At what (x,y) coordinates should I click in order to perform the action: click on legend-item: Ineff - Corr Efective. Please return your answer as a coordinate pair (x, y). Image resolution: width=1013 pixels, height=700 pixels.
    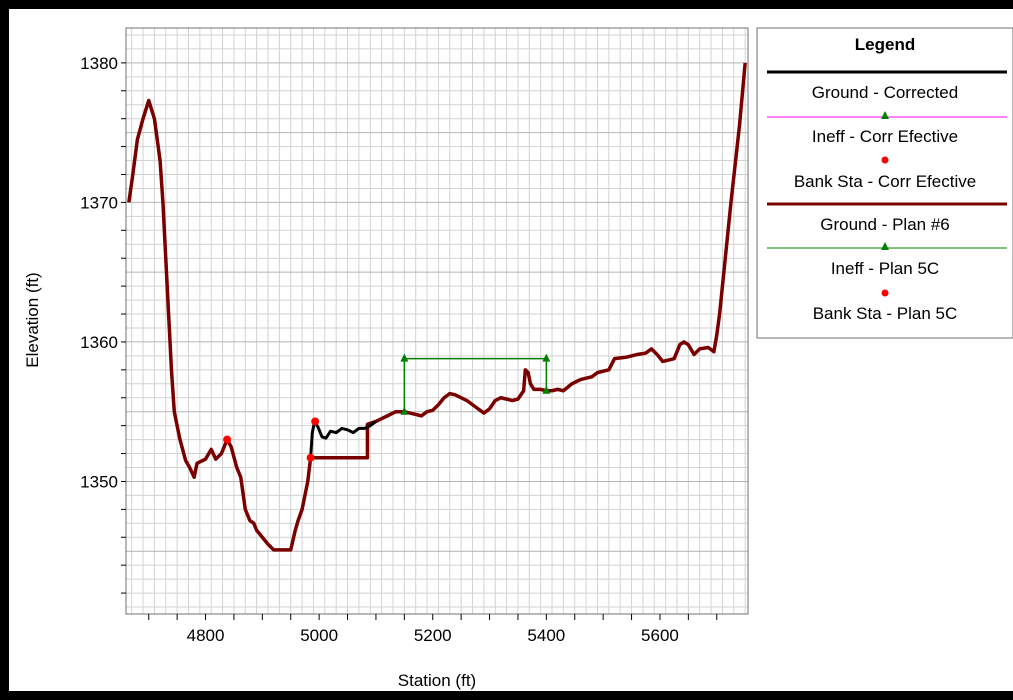
    Looking at the image, I should click on (887, 128).